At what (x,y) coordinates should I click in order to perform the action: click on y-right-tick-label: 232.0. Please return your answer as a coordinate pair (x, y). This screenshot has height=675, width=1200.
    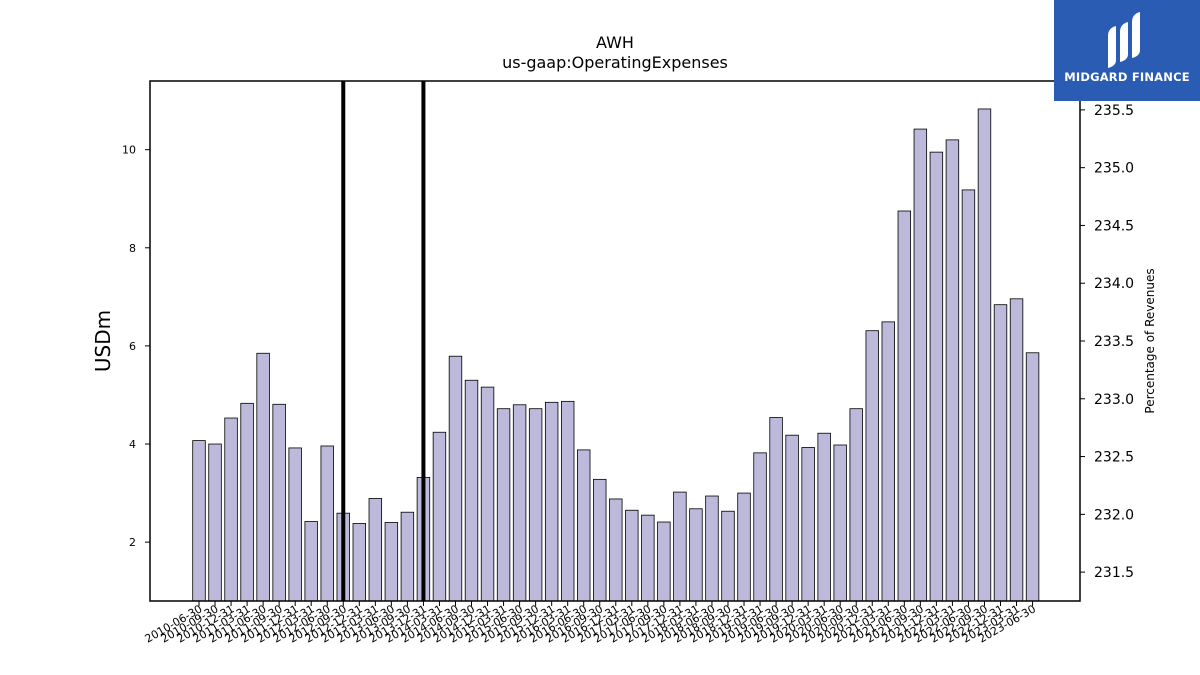
    Looking at the image, I should click on (1114, 515).